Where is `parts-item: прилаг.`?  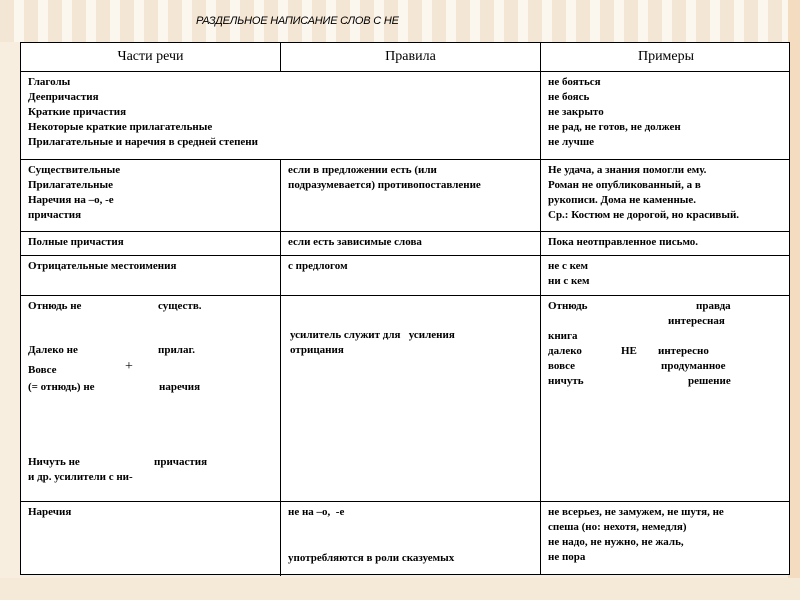
parts-item: прилаг. is located at coordinates (176, 350).